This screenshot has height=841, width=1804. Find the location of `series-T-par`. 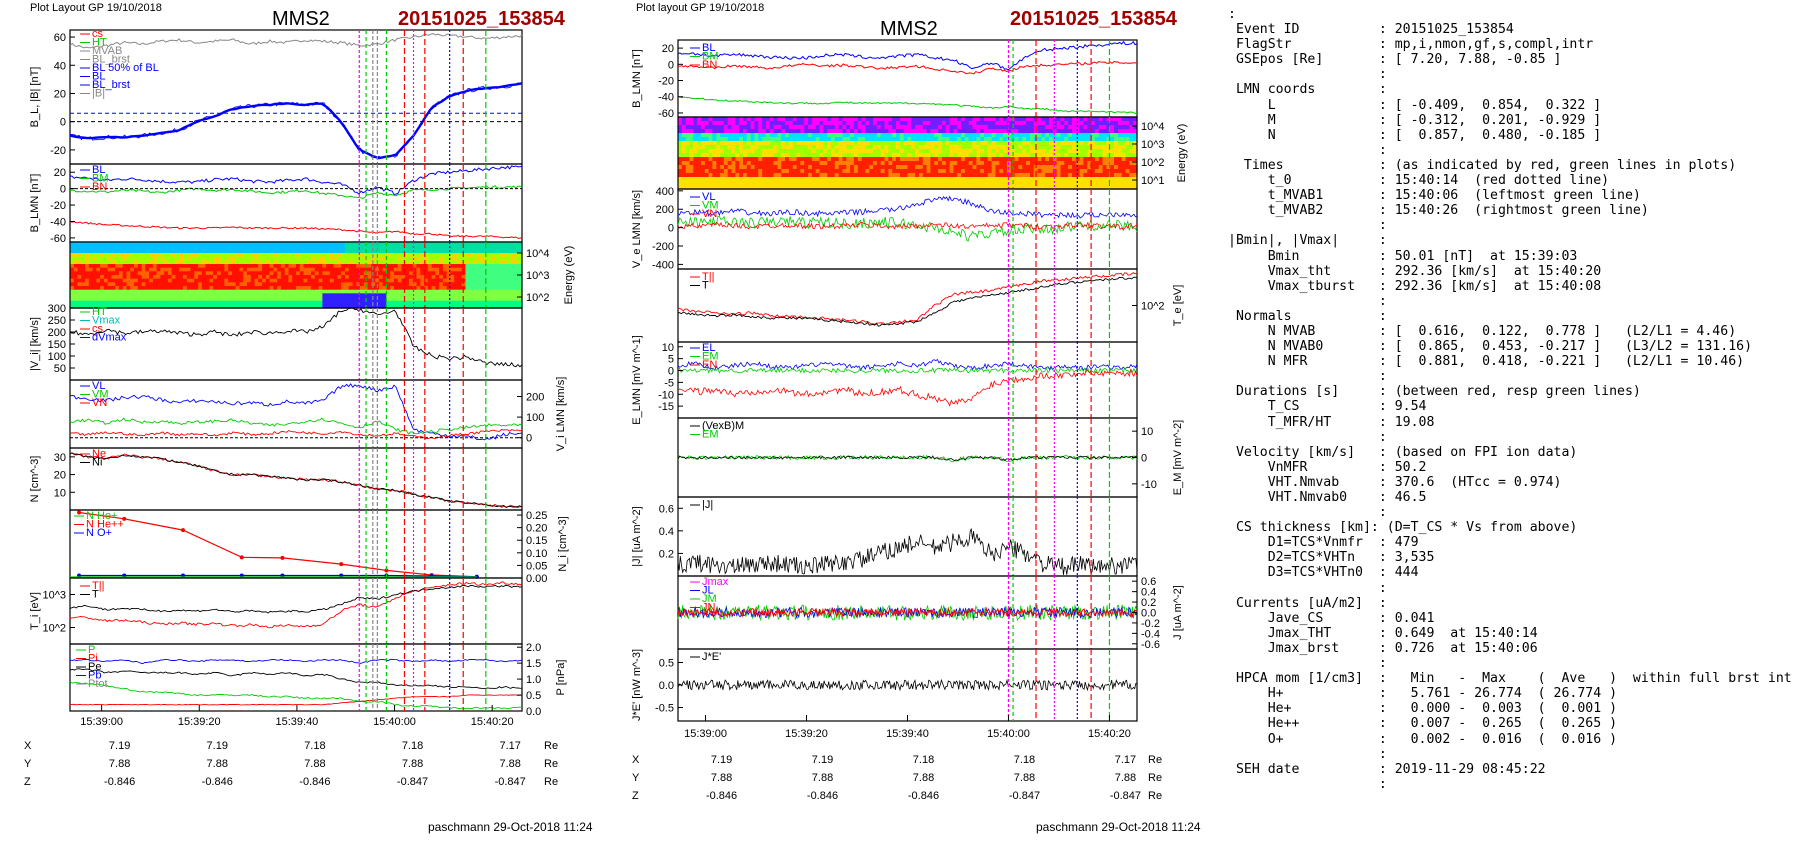

series-T-par is located at coordinates (296, 605).